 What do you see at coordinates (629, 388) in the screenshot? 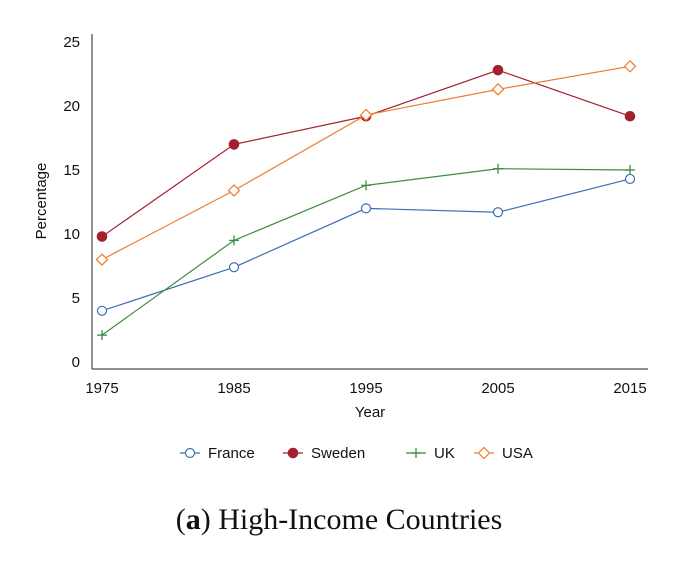
I see `x-tick-label: 2015` at bounding box center [629, 388].